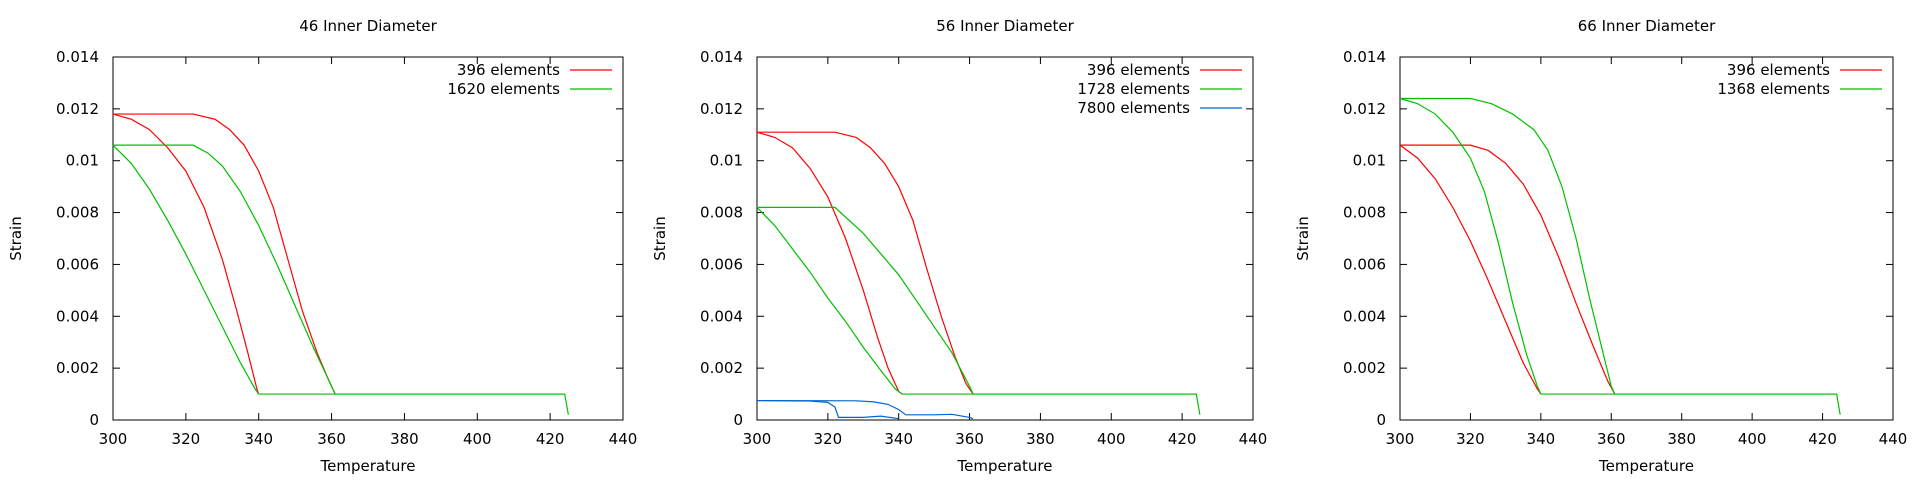 The width and height of the screenshot is (1920, 485). What do you see at coordinates (1005, 26) in the screenshot?
I see `chart-title: 56 Inner Diameter` at bounding box center [1005, 26].